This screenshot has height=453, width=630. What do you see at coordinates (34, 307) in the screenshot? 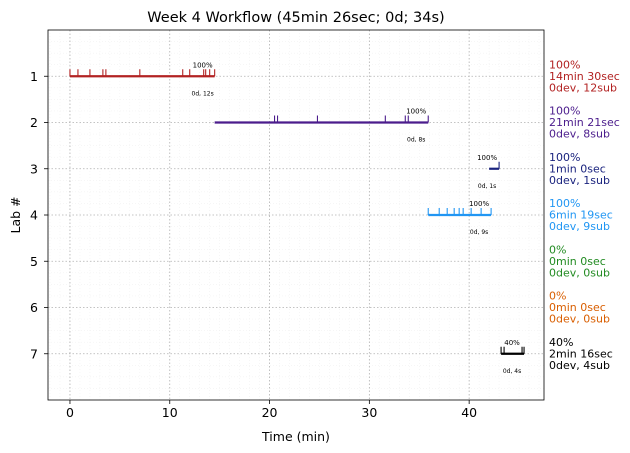
I see `y-tick-label: 6` at bounding box center [34, 307].